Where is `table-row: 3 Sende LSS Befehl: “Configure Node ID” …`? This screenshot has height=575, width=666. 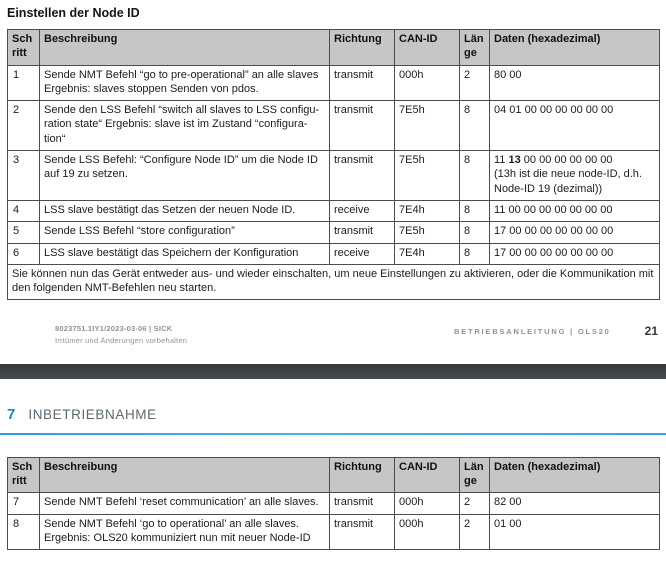 table-row: 3 Sende LSS Befehl: “Configure Node ID” … is located at coordinates (333, 175).